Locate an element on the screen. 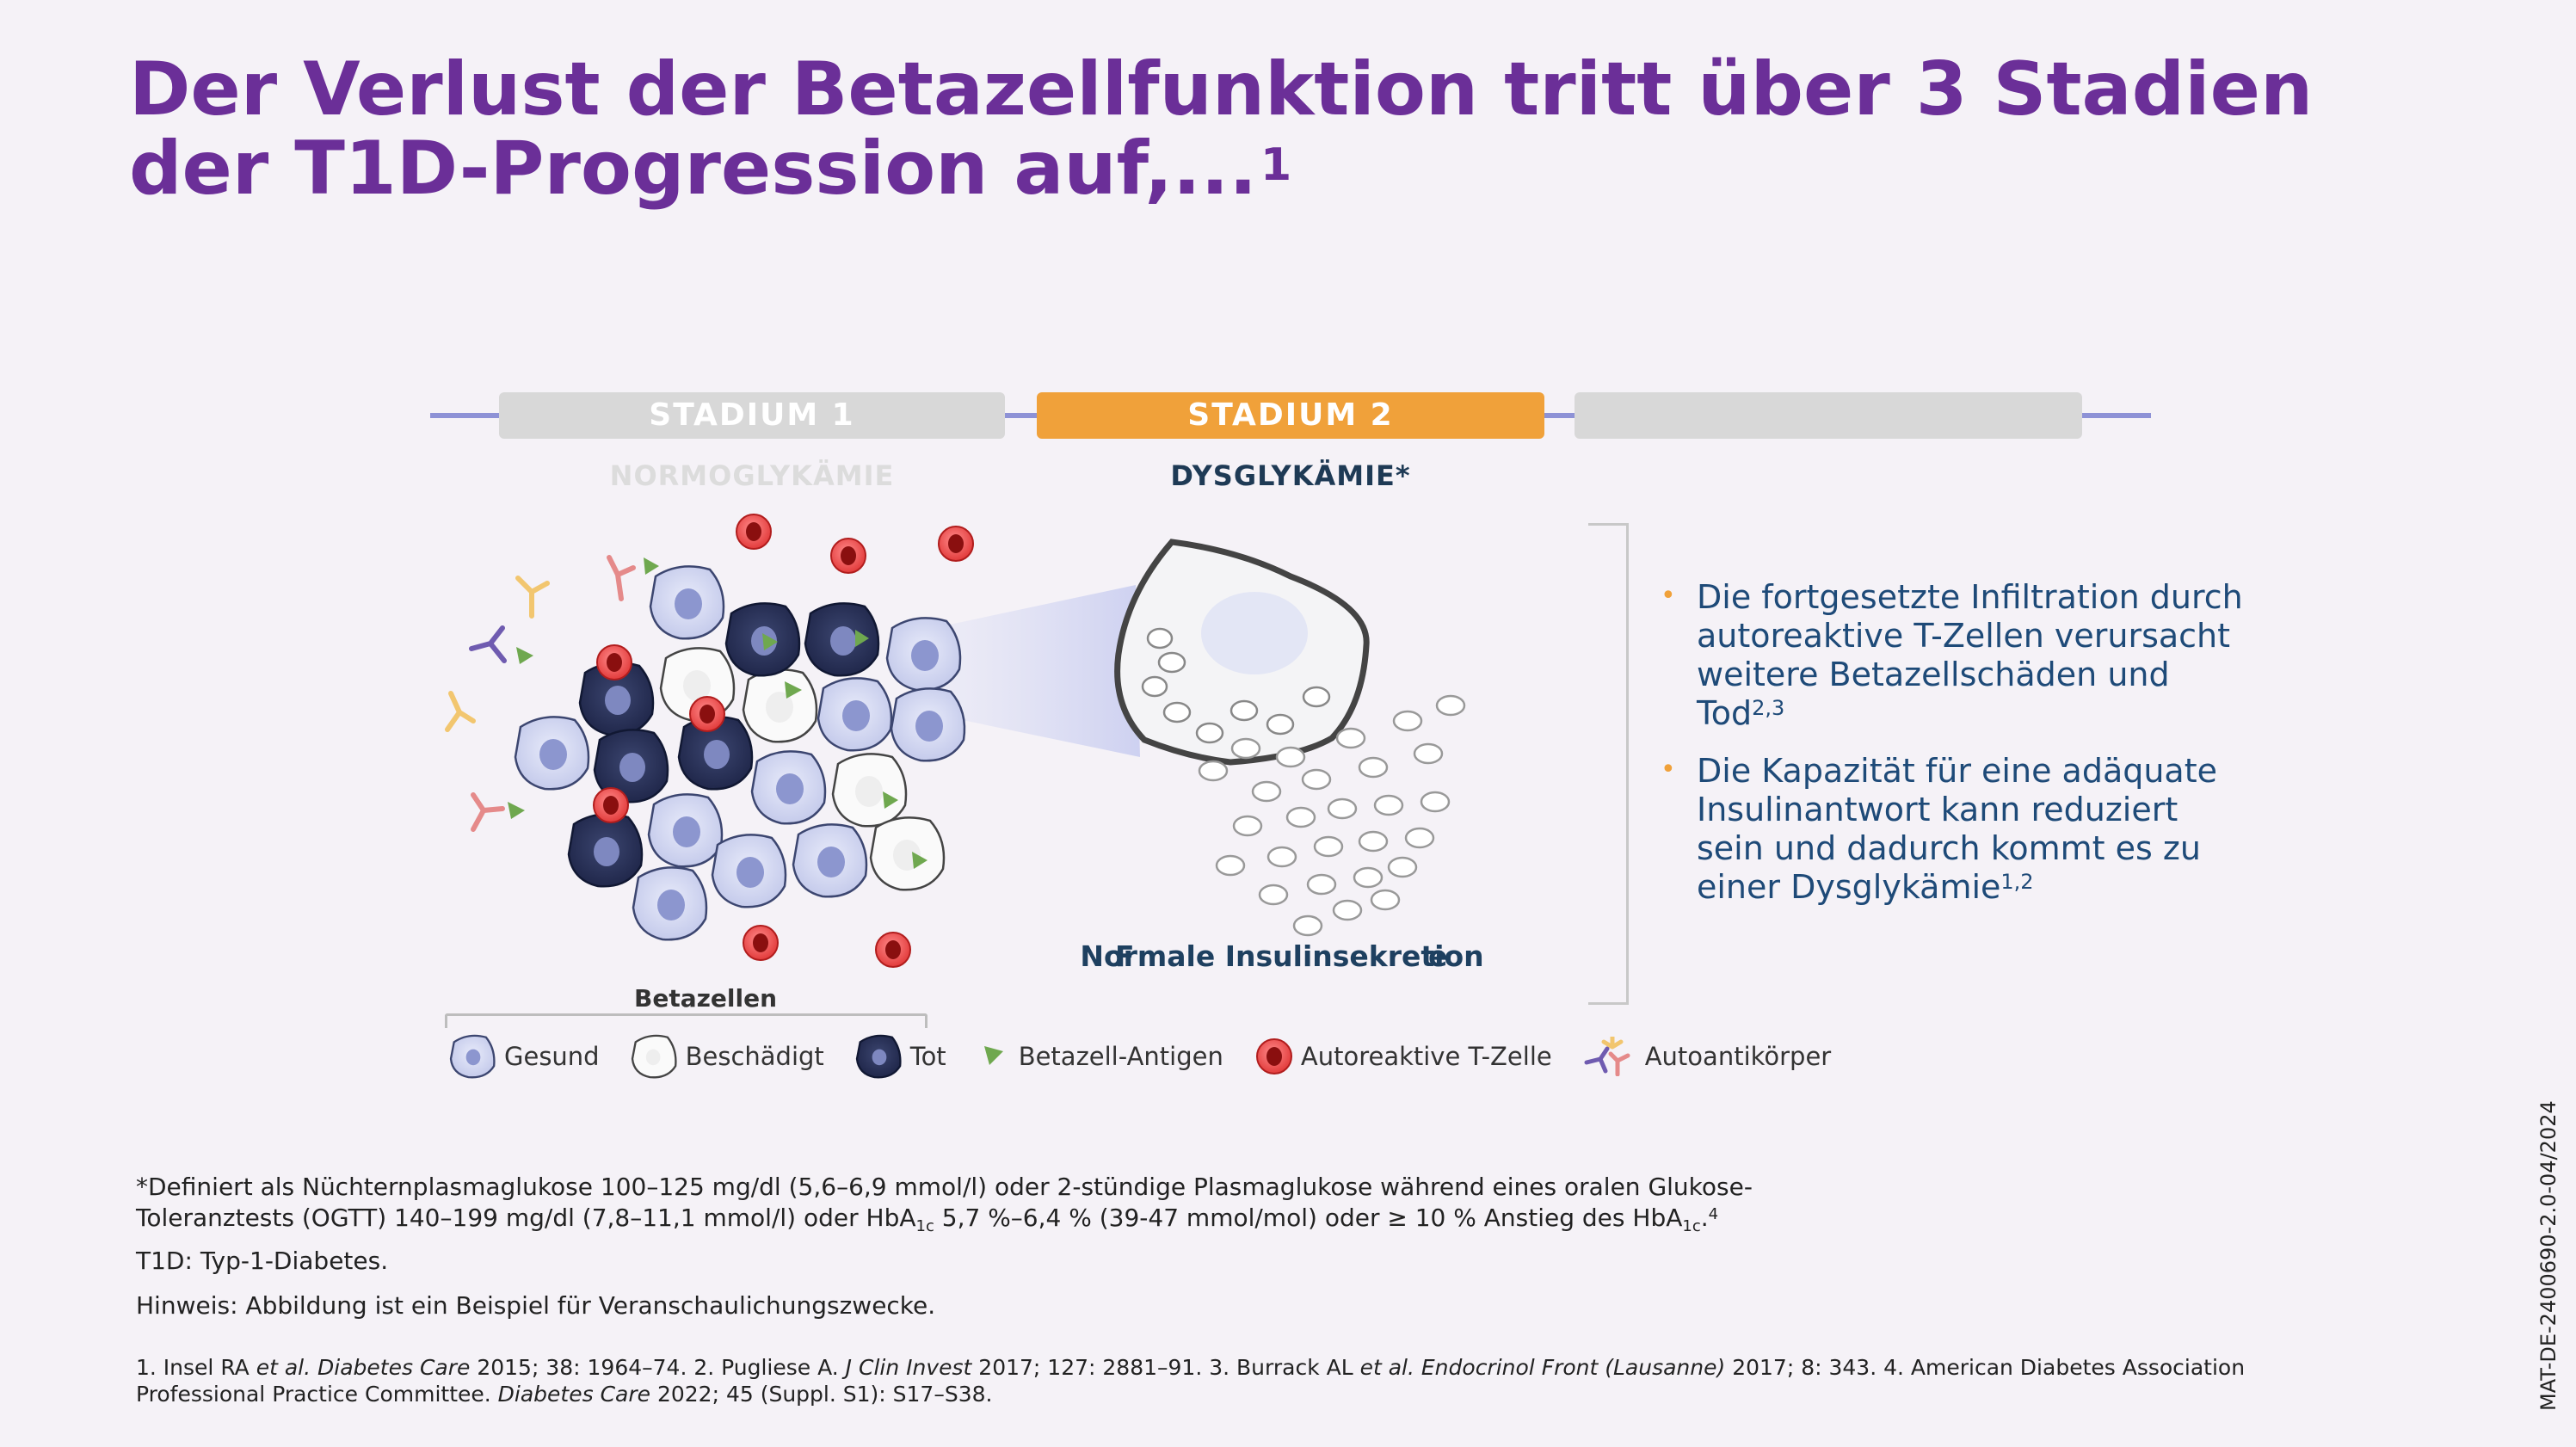  insulin-label-fragment-left: F is located at coordinates (1125, 956).